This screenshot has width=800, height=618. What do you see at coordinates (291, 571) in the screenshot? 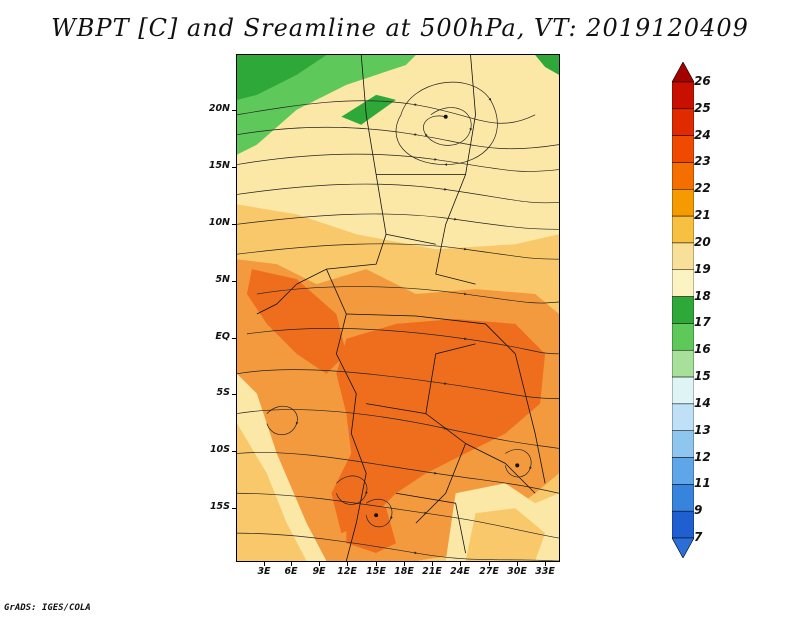
I see `lon-tick-label: 6E` at bounding box center [291, 571].